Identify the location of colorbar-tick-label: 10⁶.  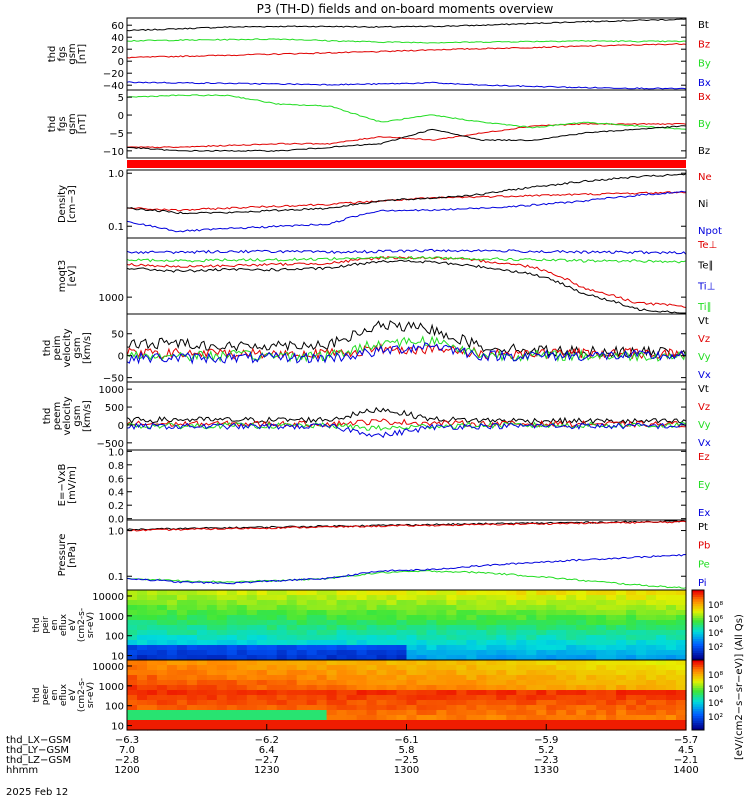
(715, 620).